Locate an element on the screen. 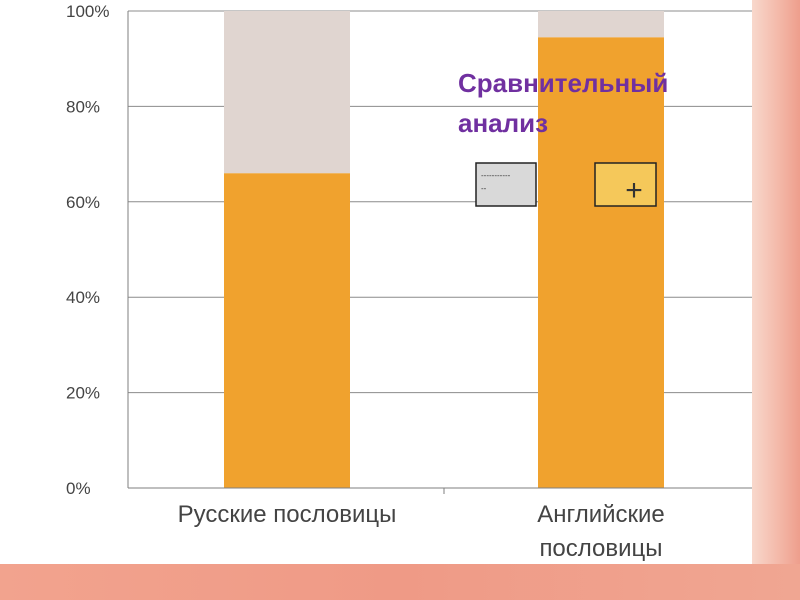 The height and width of the screenshot is (600, 800). legend-label-plus: + is located at coordinates (634, 190).